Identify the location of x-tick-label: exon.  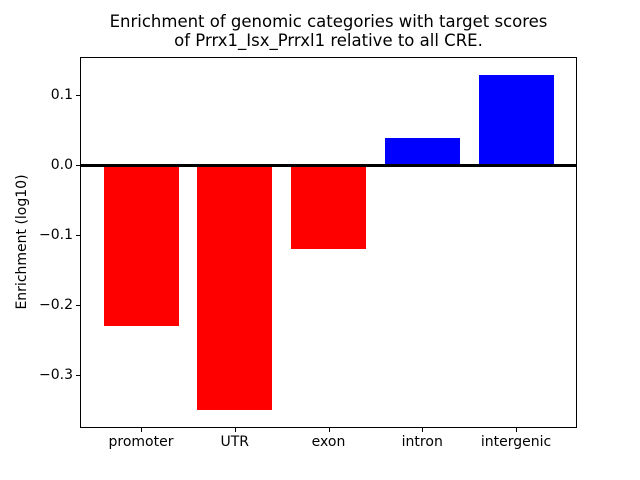
(328, 442).